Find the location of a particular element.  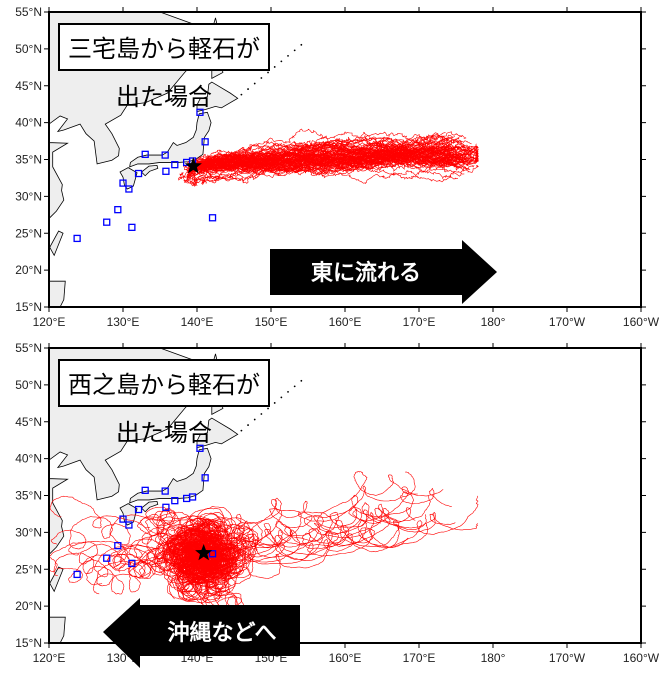

arrow-shape is located at coordinates (383, 272).